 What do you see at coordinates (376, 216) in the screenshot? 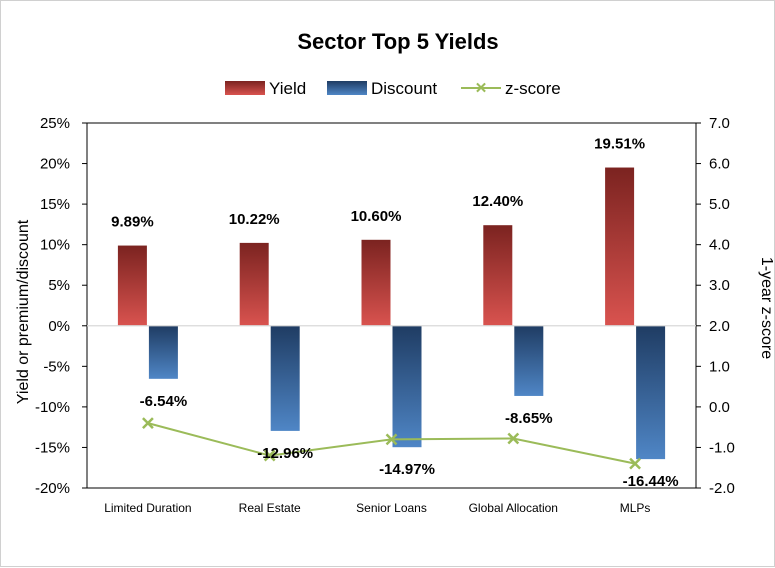
I see `data-label-yield: 10.60%` at bounding box center [376, 216].